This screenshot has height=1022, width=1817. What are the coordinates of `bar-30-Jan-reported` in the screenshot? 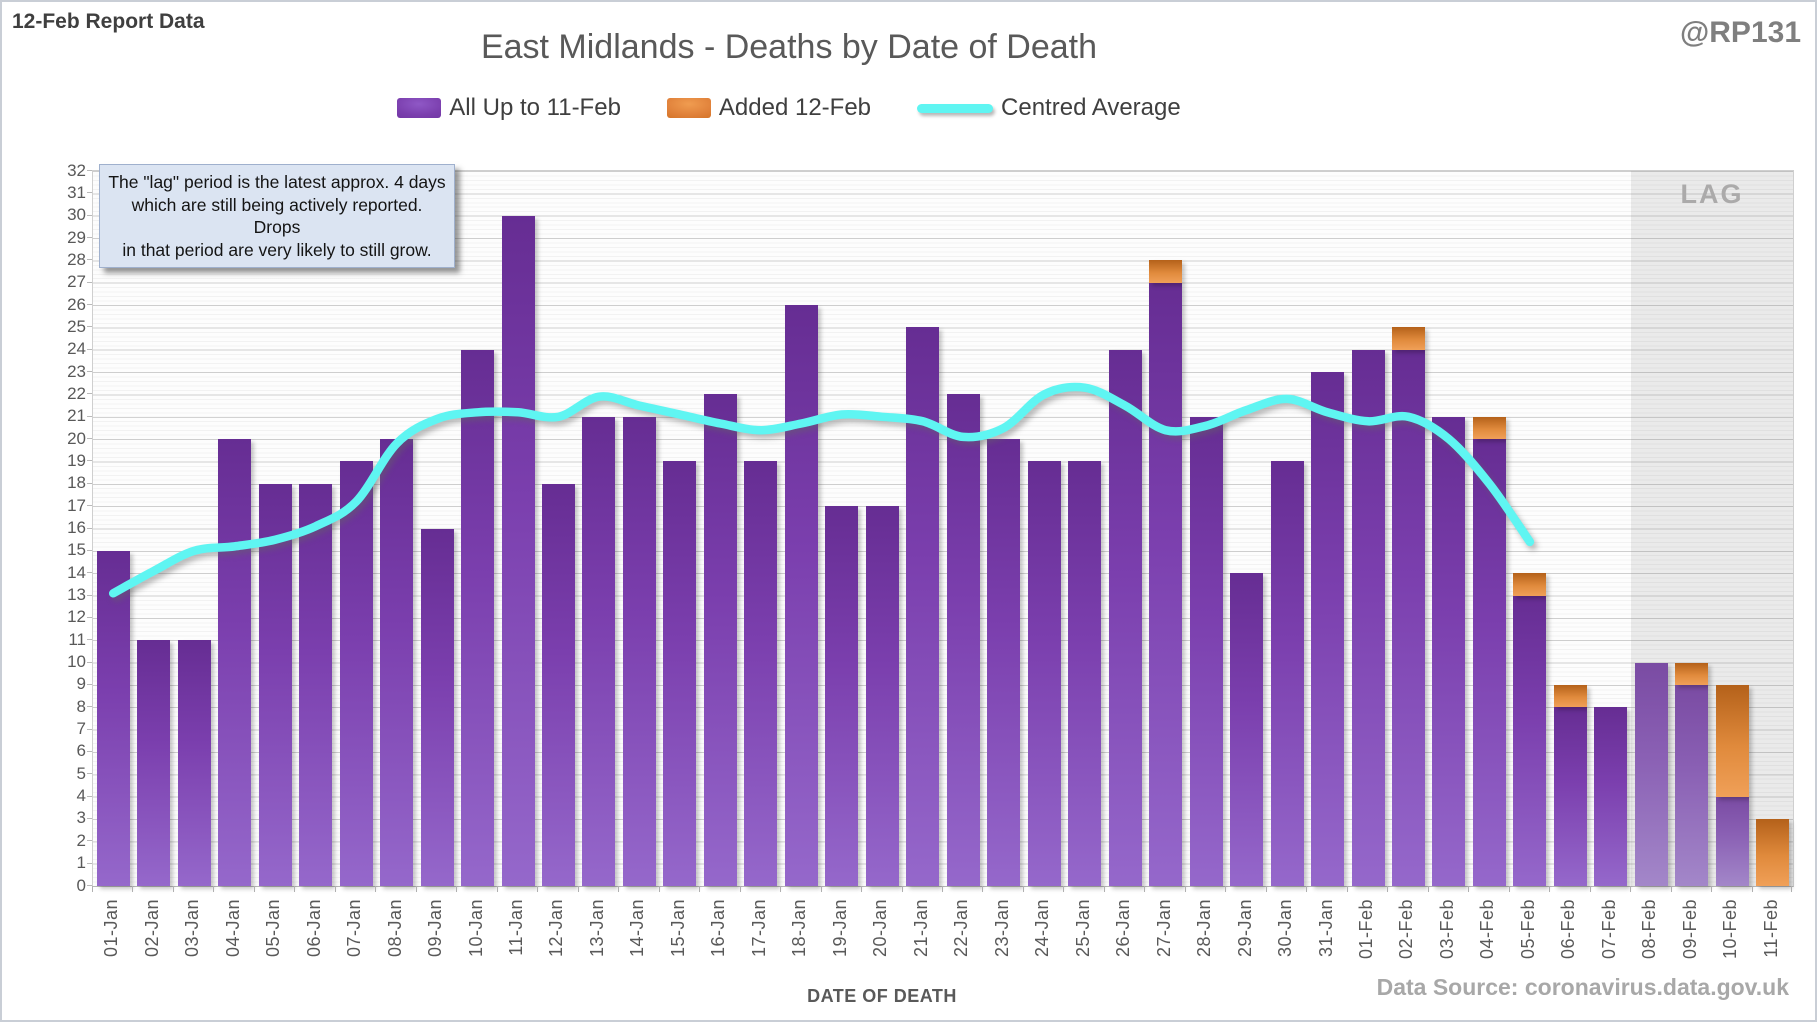 It's located at (1287, 673).